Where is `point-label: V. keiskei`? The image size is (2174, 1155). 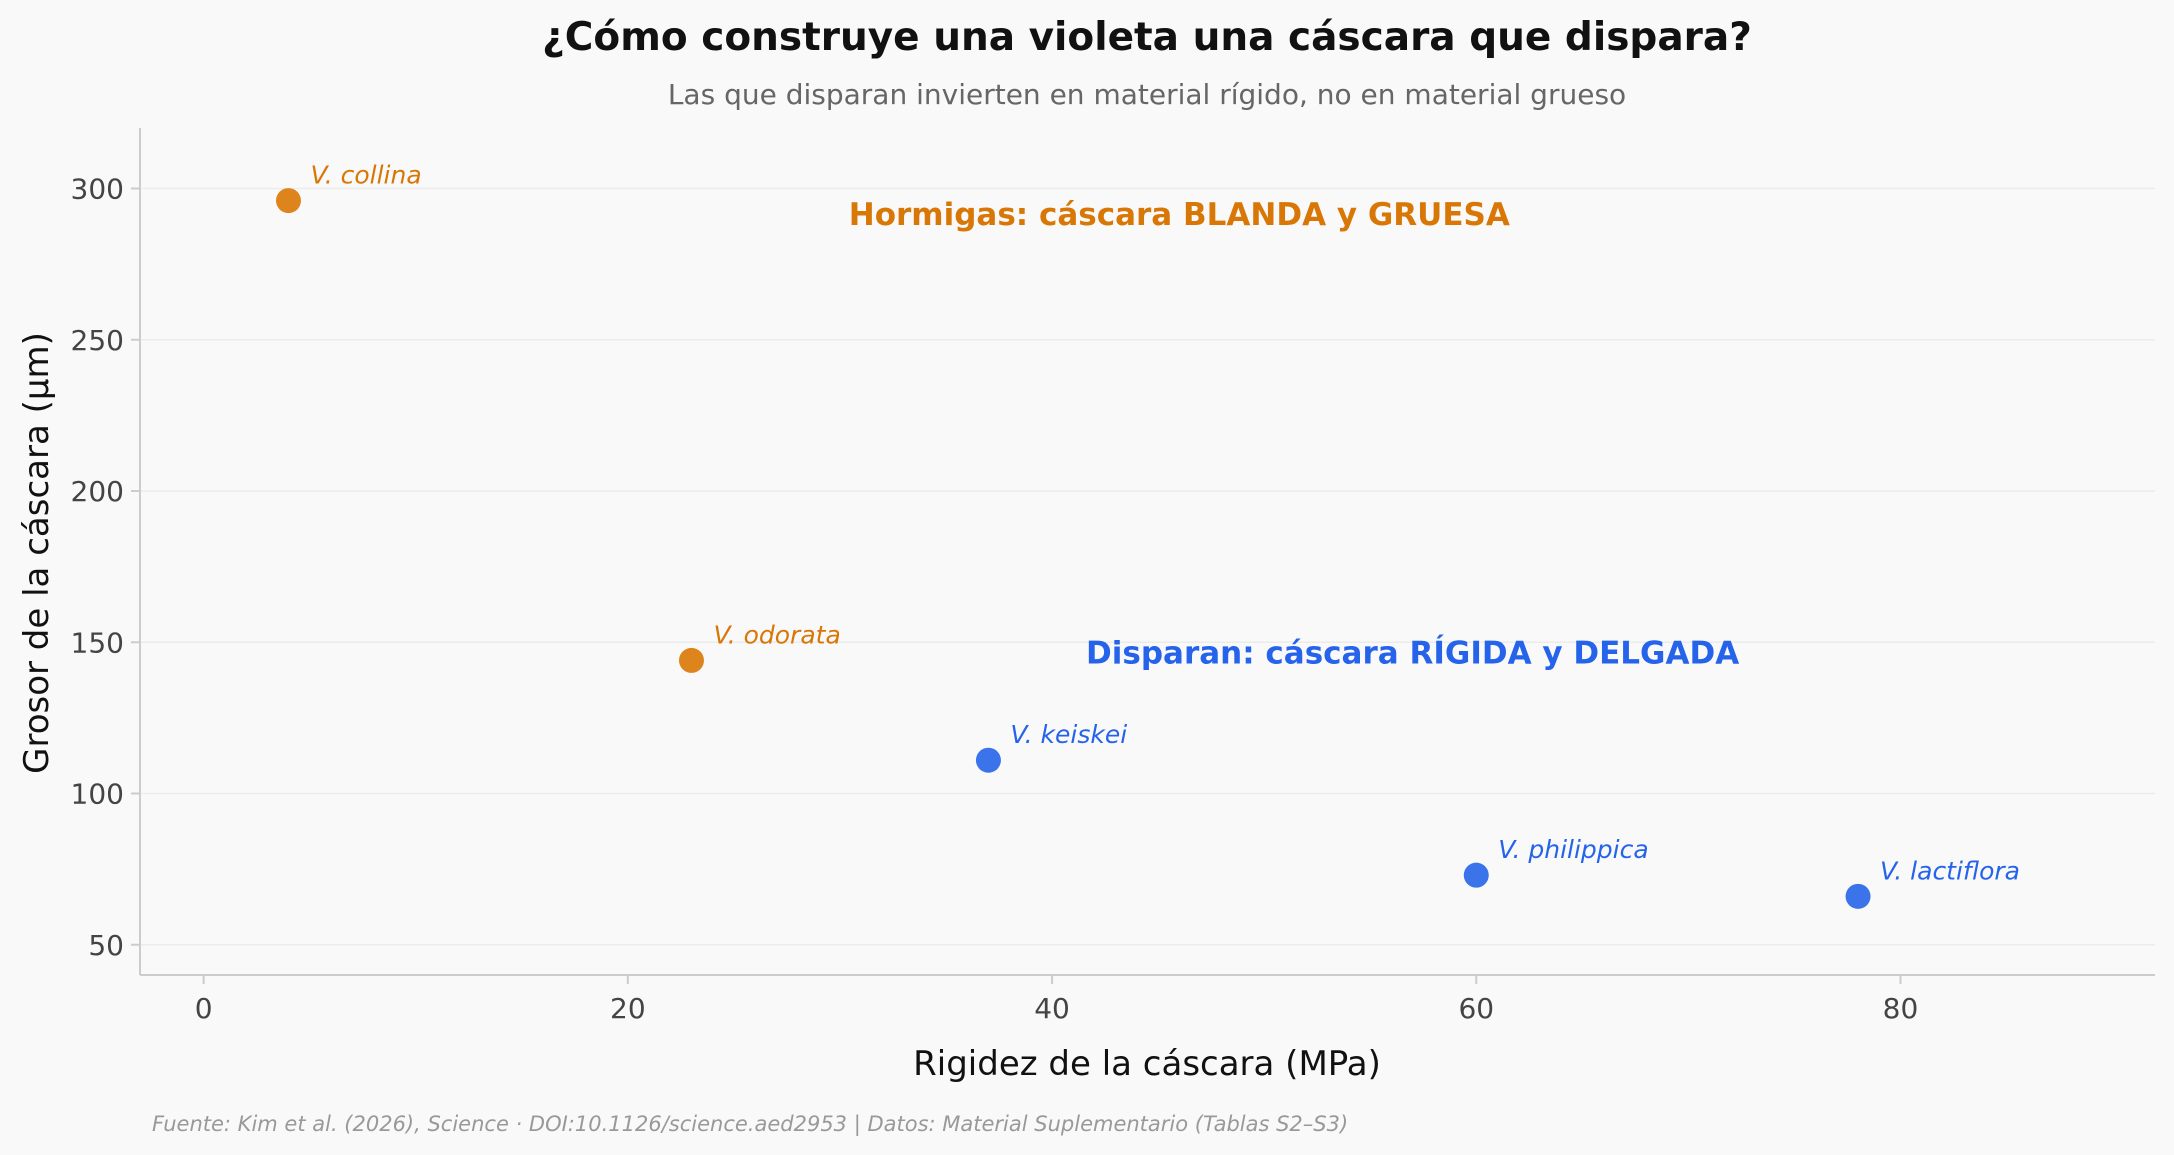 point-label: V. keiskei is located at coordinates (1068, 734).